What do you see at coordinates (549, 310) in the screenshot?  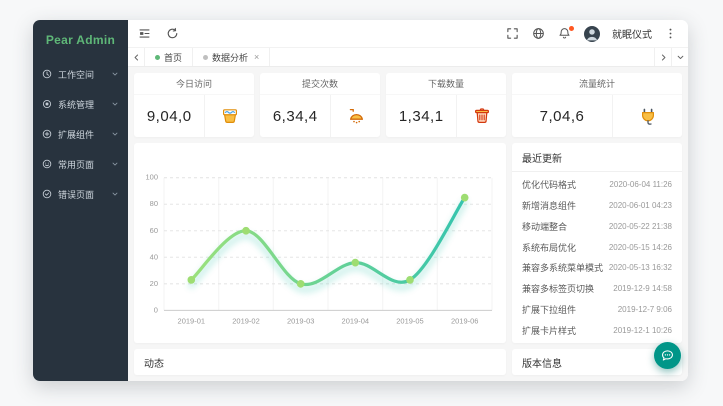 I see `update-label: 扩展下拉组件` at bounding box center [549, 310].